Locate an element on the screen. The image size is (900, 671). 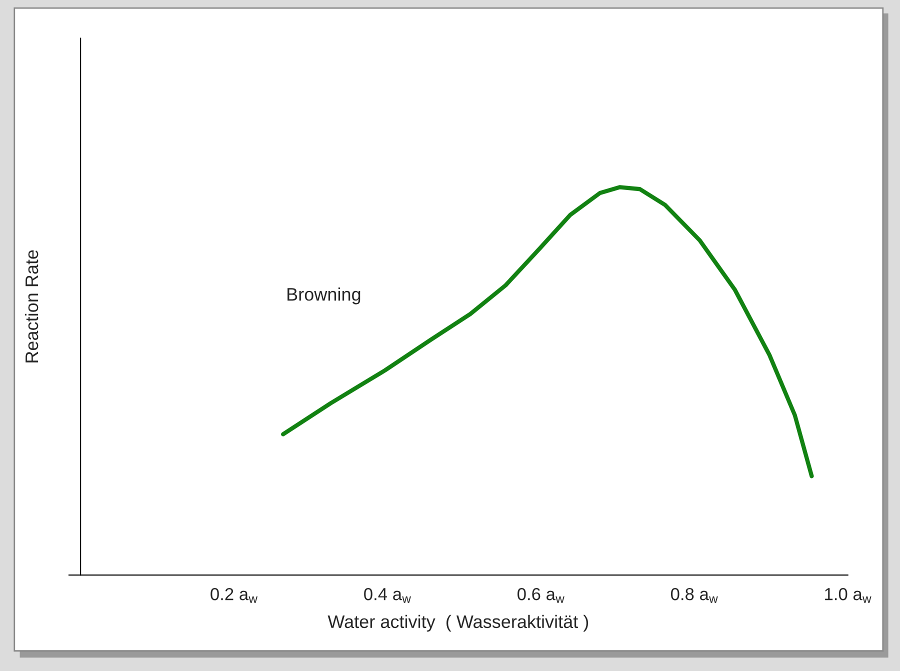
x-tick-label: 0.4 a$_{w}$ is located at coordinates (387, 595).